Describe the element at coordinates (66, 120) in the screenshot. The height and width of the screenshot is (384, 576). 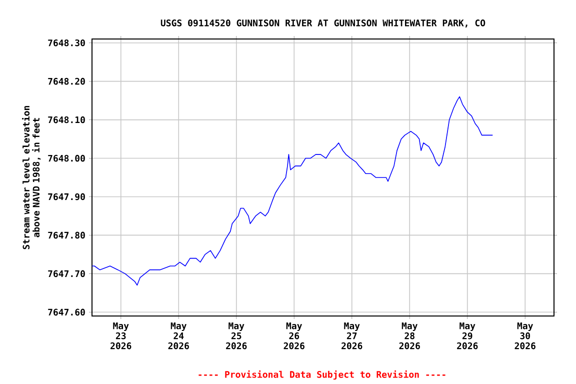
I see `y-tick-label: 7648.10` at that location.